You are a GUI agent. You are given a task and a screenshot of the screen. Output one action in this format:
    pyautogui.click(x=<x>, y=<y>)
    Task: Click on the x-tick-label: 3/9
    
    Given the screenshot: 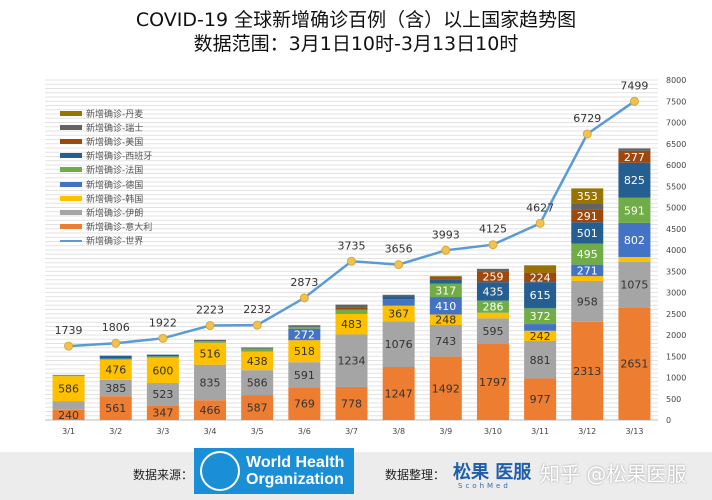 What is the action you would take?
    pyautogui.click(x=445, y=431)
    